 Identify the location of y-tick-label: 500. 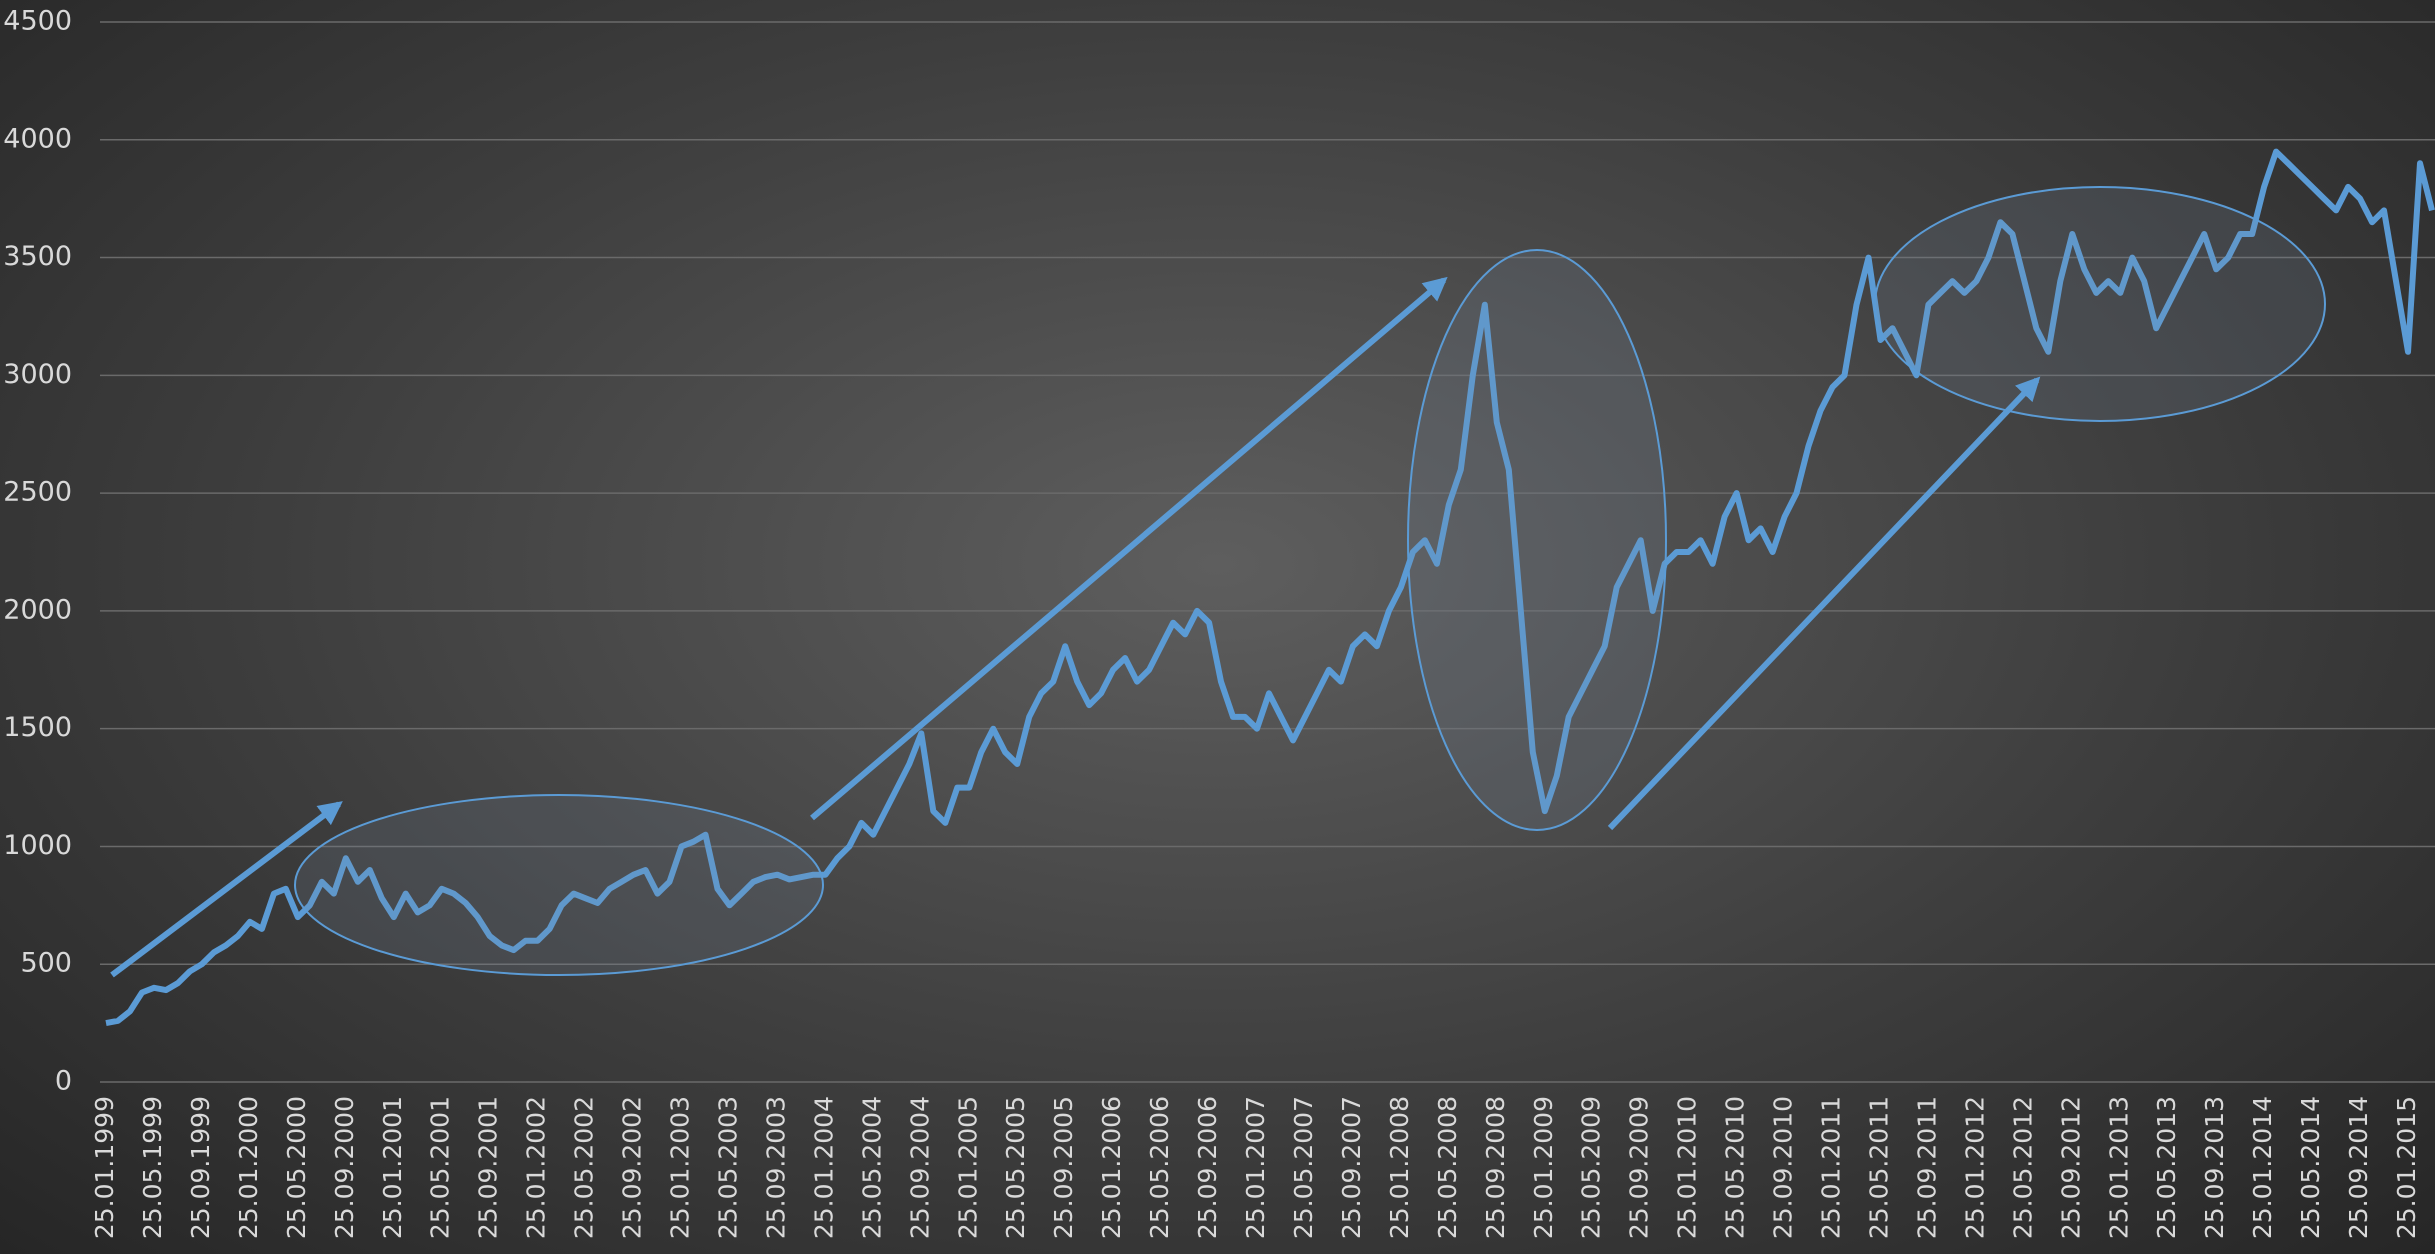
(46, 963).